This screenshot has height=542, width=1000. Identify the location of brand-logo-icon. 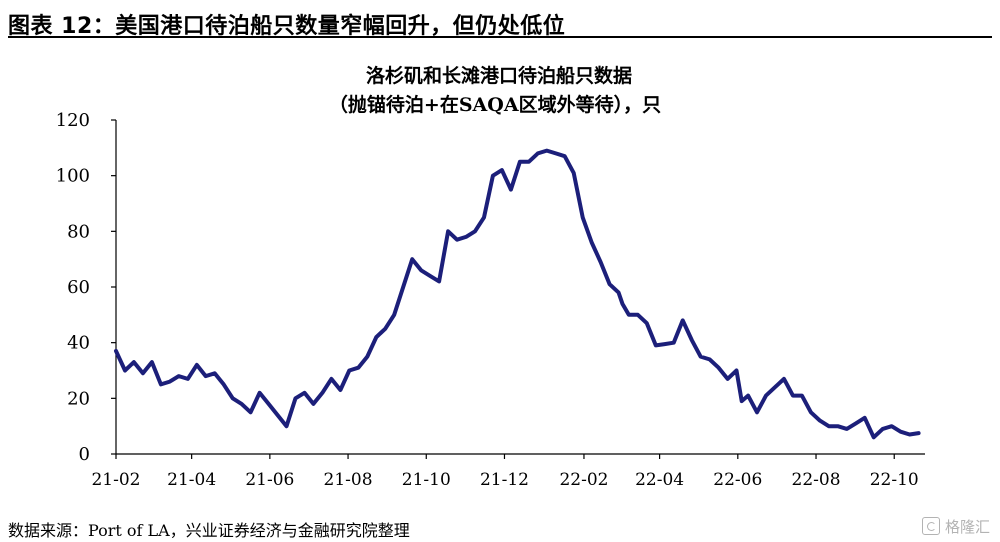
(930, 526).